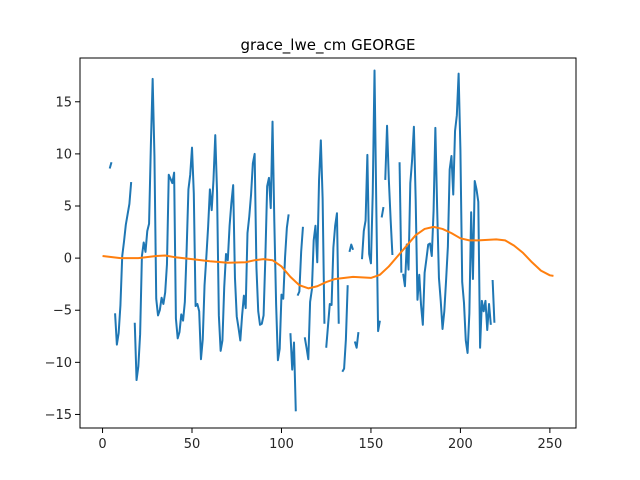  I want to click on x-tick-label: 0, so click(102, 444).